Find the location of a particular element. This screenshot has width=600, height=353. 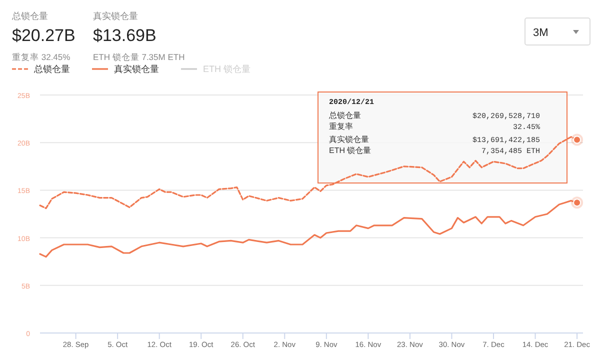

annotation: ETH 锁仓量 is located at coordinates (350, 150).